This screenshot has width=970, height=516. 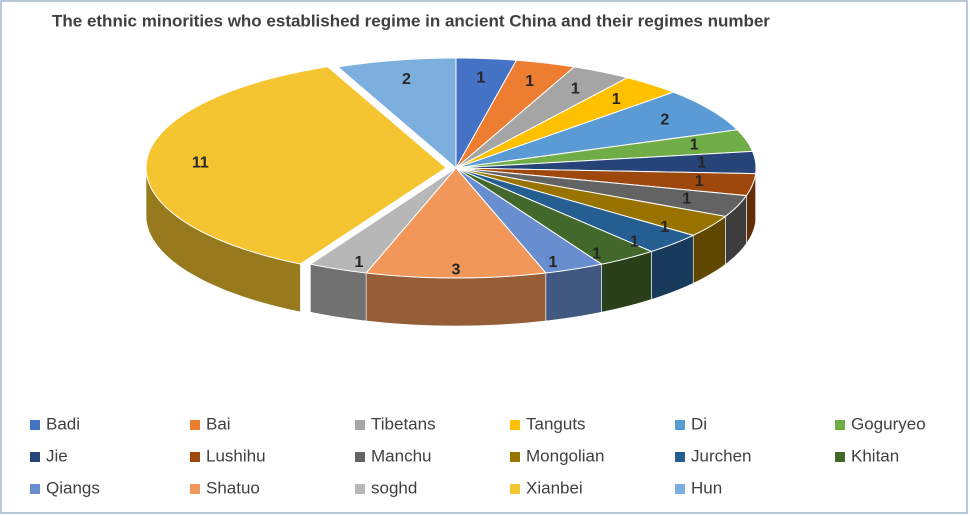 What do you see at coordinates (236, 455) in the screenshot?
I see `legend-label: Lushihu` at bounding box center [236, 455].